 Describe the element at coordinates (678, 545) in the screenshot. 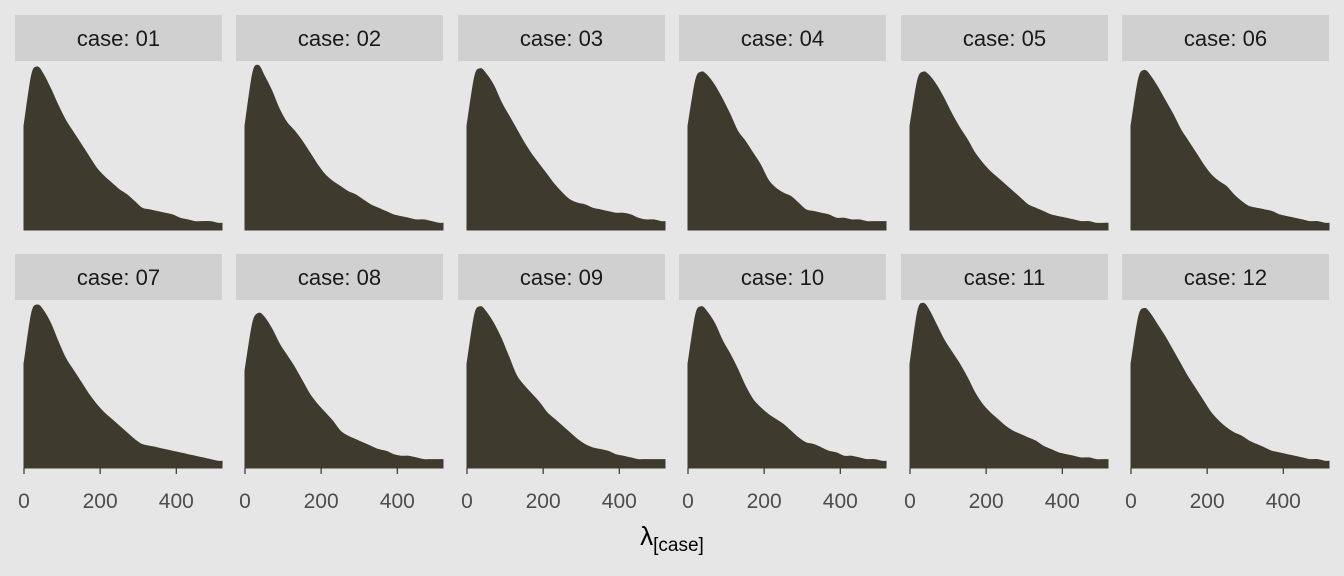

I see `x-axis-title-subscript: [case]` at that location.